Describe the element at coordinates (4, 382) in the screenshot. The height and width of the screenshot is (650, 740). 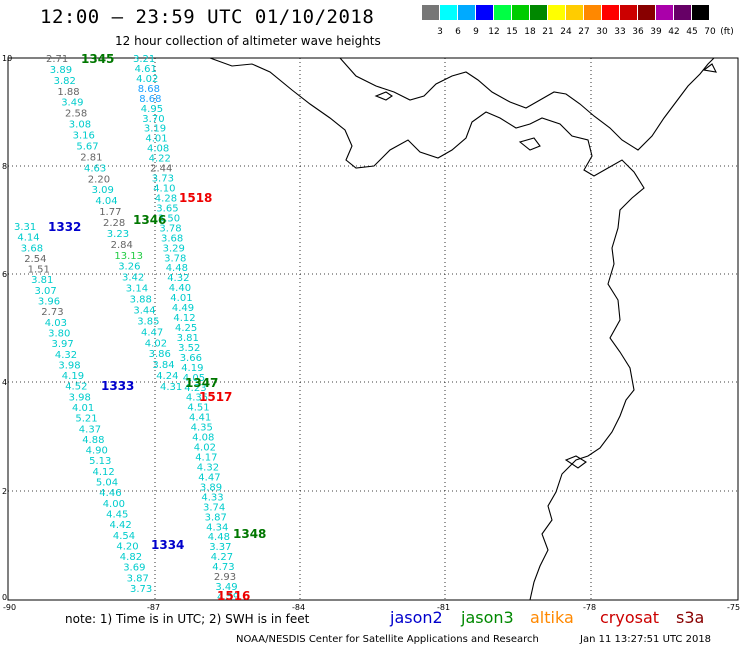
I see `lat-tick-label: 4` at that location.